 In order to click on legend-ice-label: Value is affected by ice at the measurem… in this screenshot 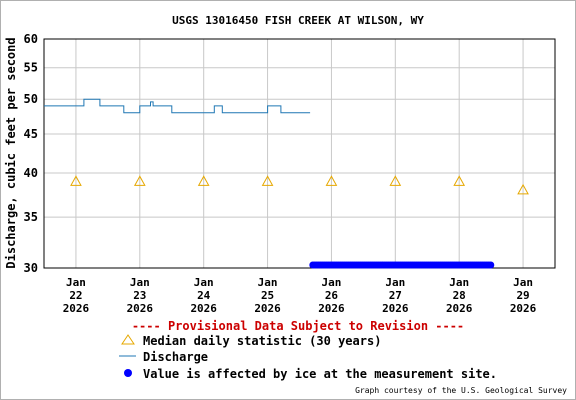, I will do `click(320, 374)`.